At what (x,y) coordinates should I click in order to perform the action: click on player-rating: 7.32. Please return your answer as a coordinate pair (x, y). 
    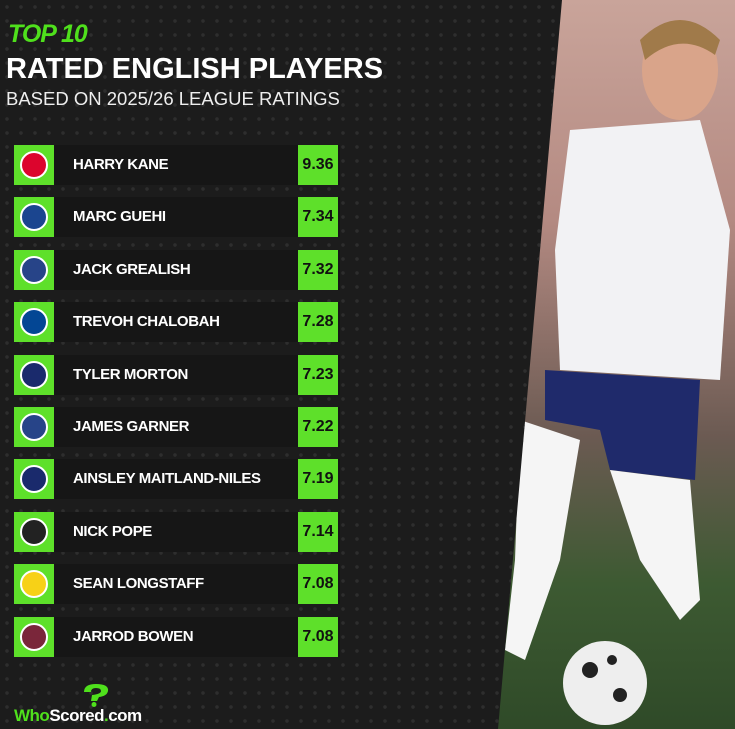
    Looking at the image, I should click on (318, 269).